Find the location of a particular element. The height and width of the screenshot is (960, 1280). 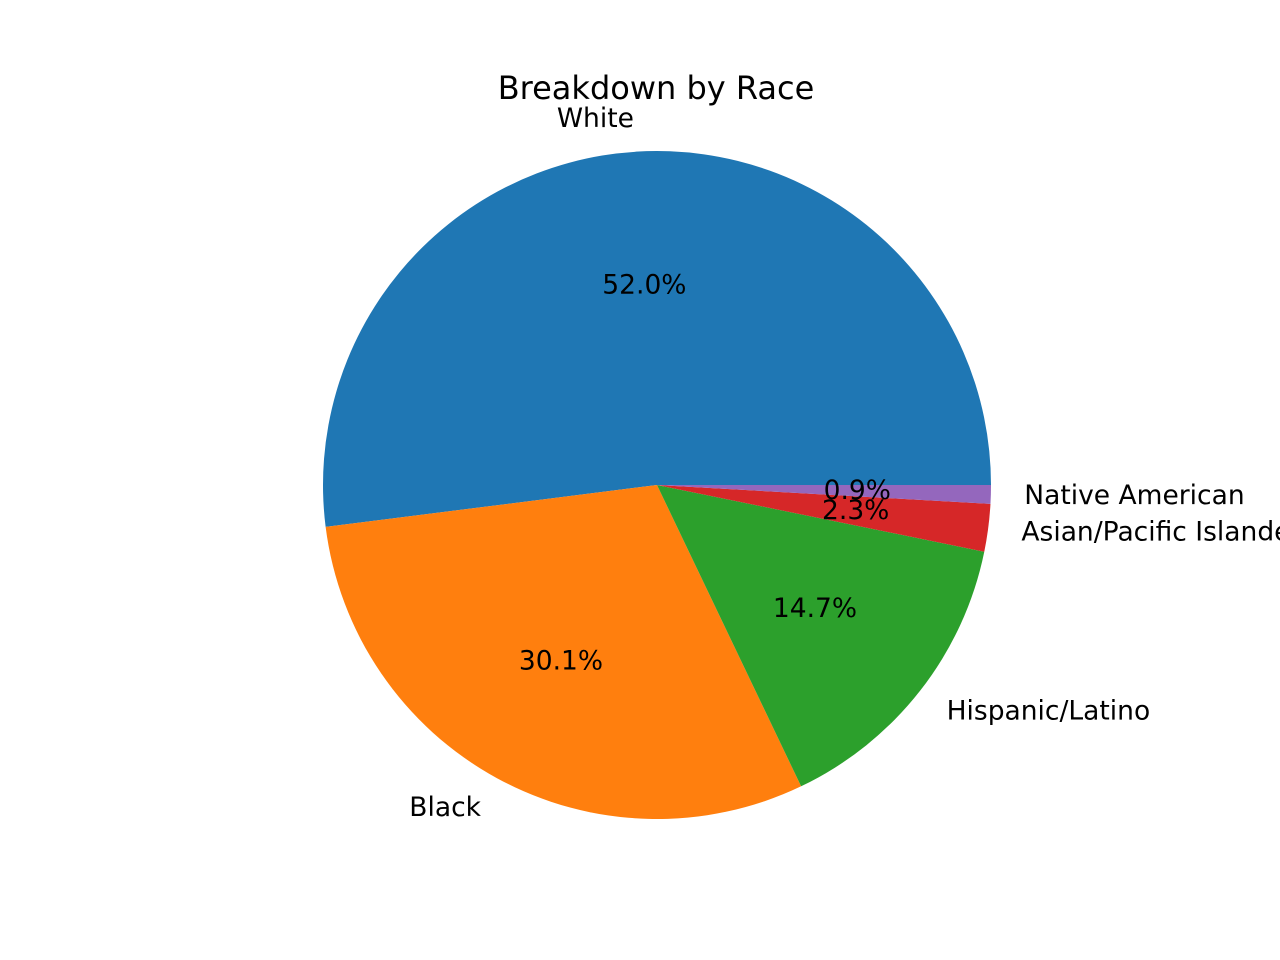

pie-slice-black is located at coordinates (563, 652).